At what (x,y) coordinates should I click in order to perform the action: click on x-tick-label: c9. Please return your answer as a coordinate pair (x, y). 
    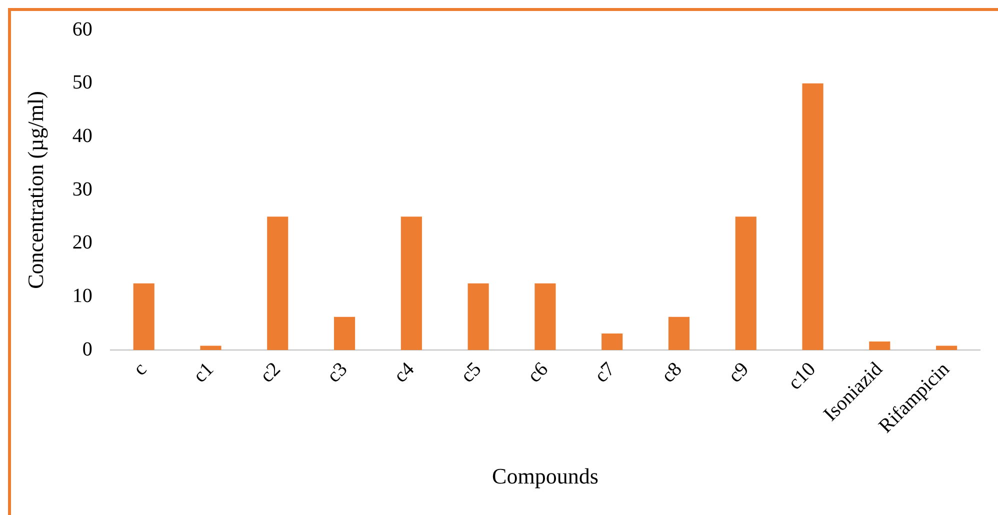
    Looking at the image, I should click on (739, 373).